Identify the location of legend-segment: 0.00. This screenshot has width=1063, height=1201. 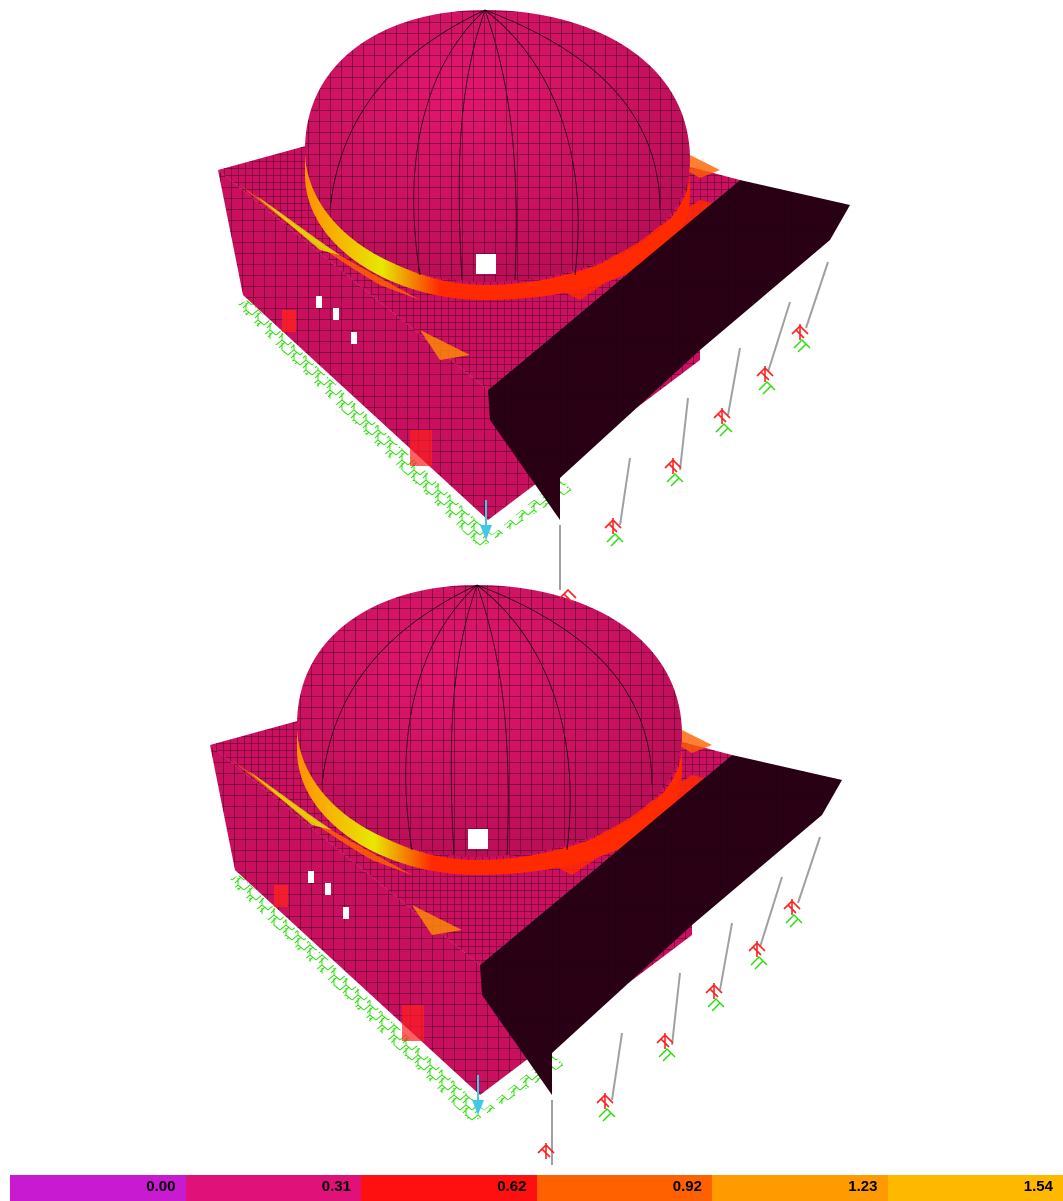
(98, 1188).